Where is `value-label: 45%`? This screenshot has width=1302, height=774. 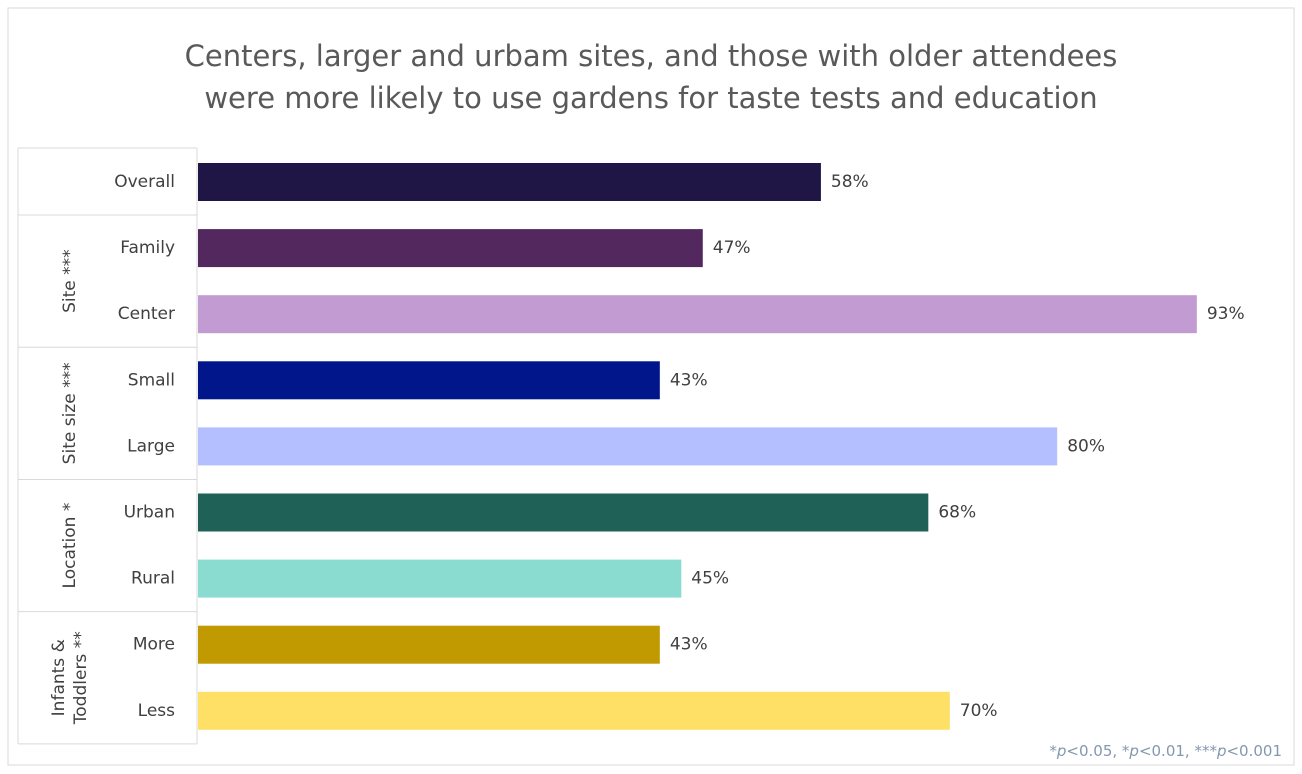
value-label: 45% is located at coordinates (710, 579).